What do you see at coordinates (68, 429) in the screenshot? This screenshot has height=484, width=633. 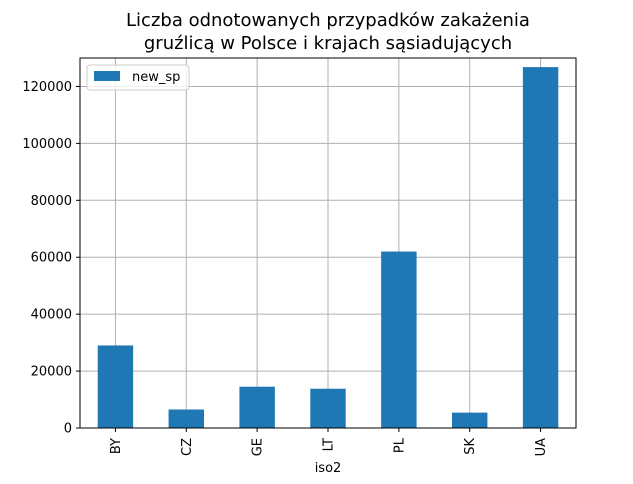 I see `y-tick-label: 0` at bounding box center [68, 429].